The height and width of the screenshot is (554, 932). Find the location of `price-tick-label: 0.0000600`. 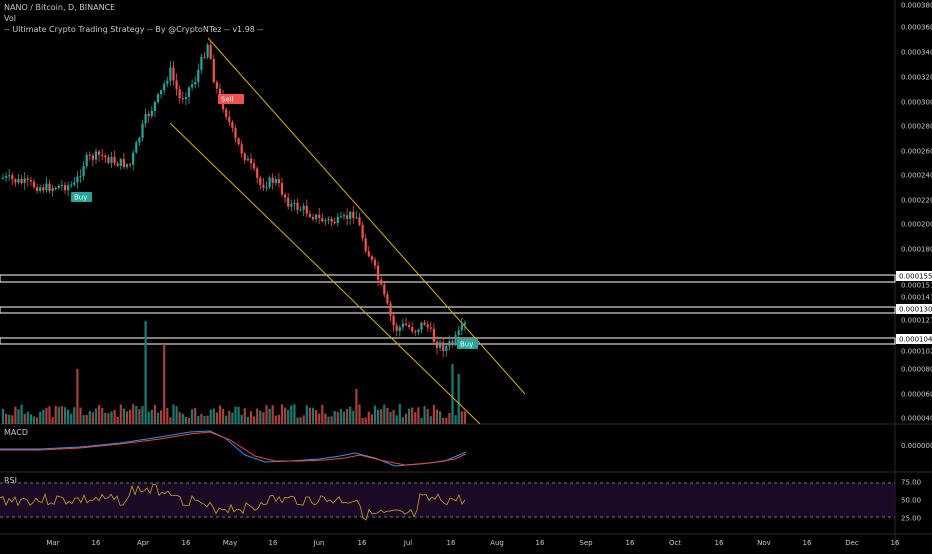

price-tick-label: 0.0000600 is located at coordinates (916, 395).